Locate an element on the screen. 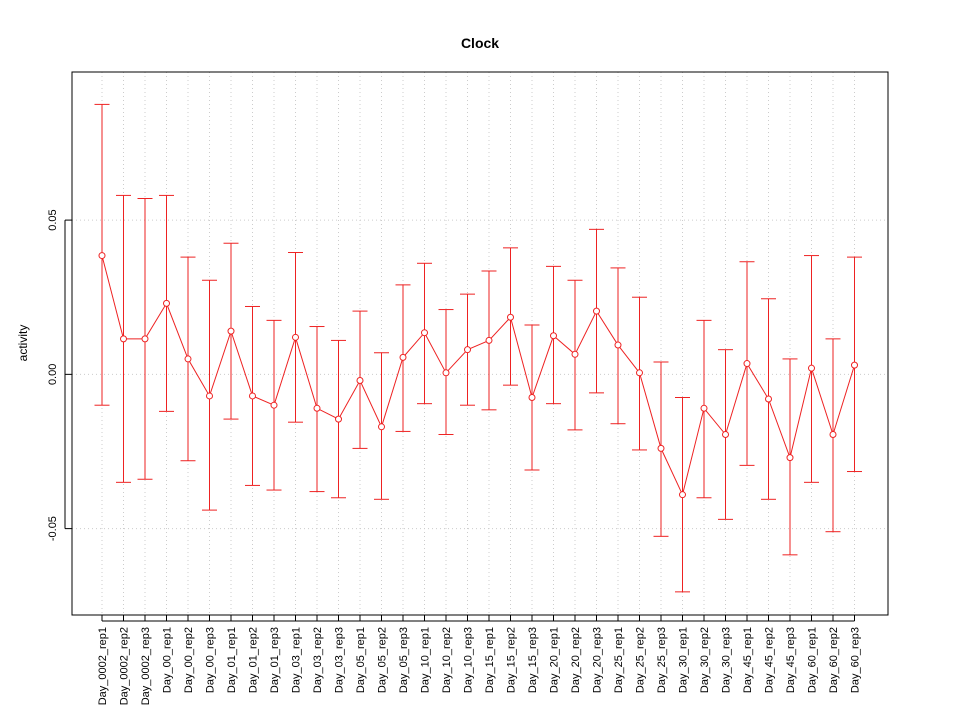 The height and width of the screenshot is (720, 960). x-tick-label: Day_0002_rep3 is located at coordinates (146, 666).